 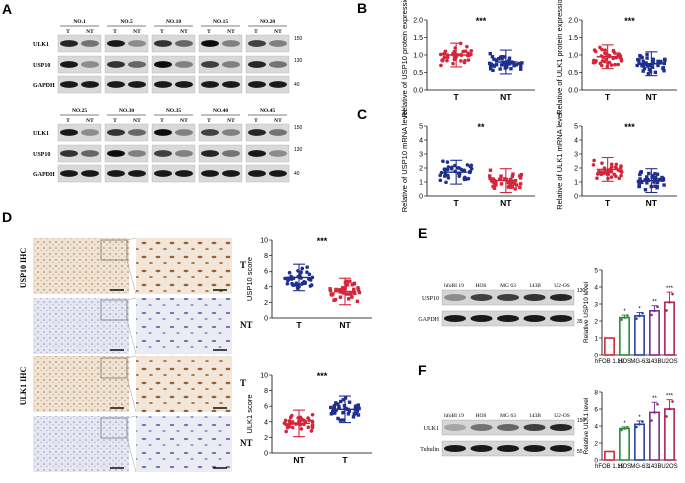 What do you see at coordinates (44, 86) in the screenshot?
I see `band-label: GAPDH` at bounding box center [44, 86].